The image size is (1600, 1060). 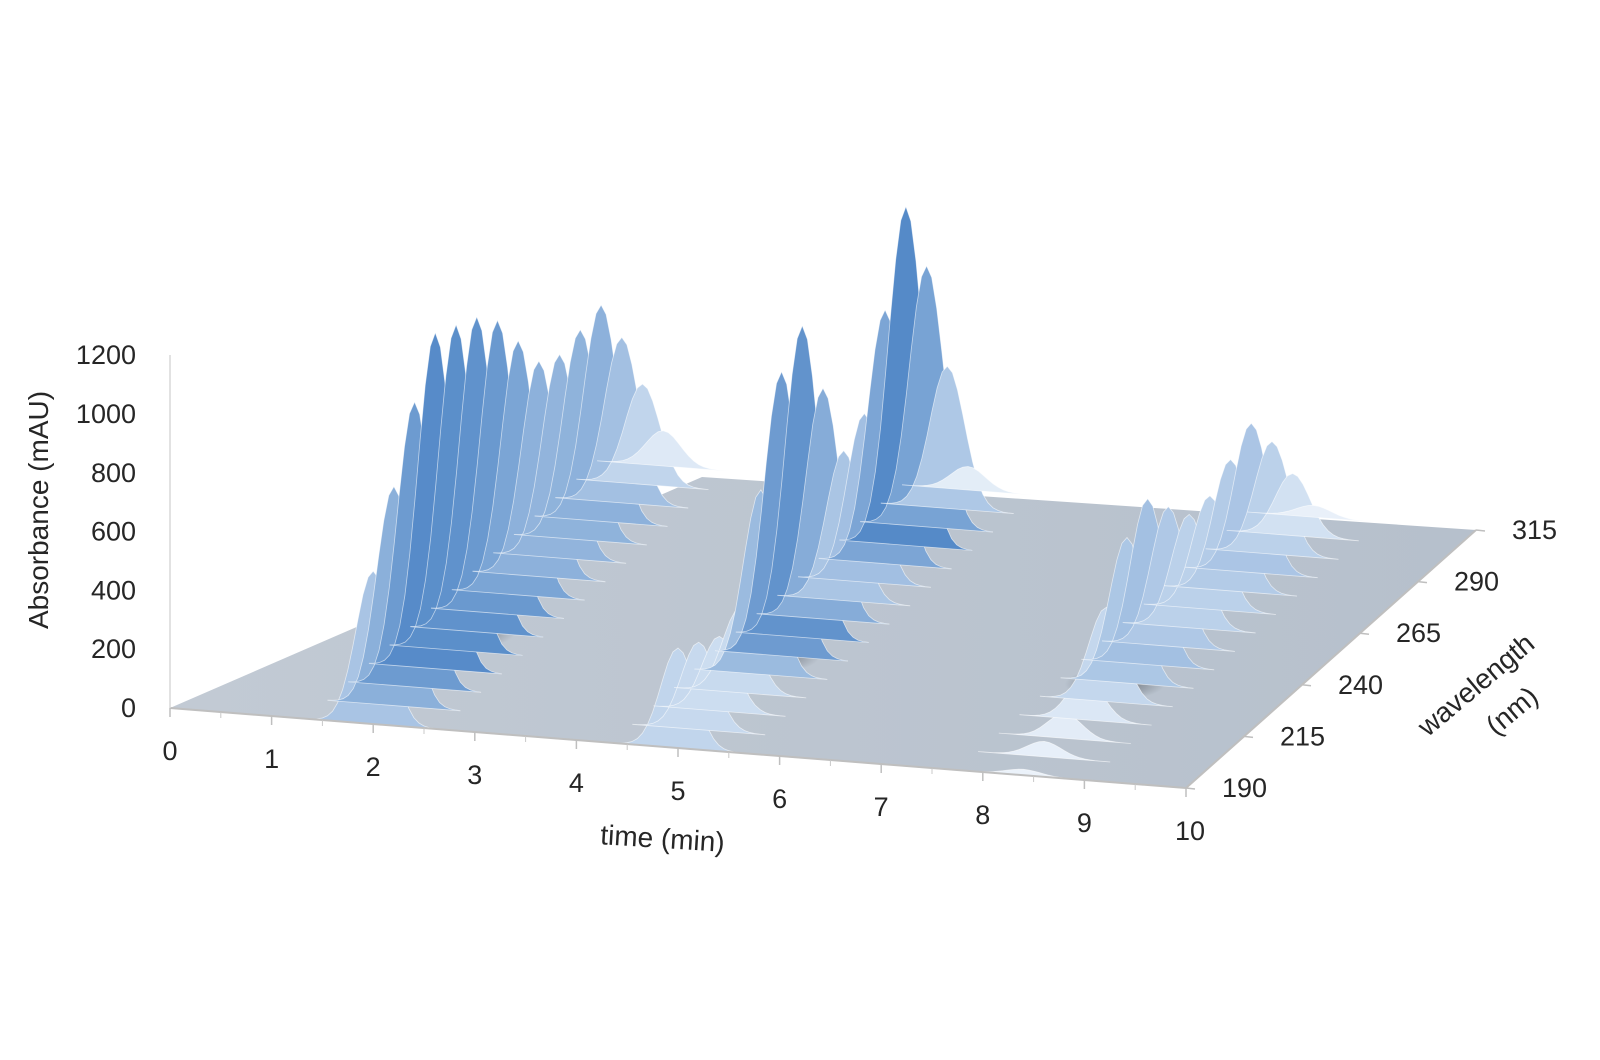 I want to click on z-tick-label: 0, so click(x=128, y=708).